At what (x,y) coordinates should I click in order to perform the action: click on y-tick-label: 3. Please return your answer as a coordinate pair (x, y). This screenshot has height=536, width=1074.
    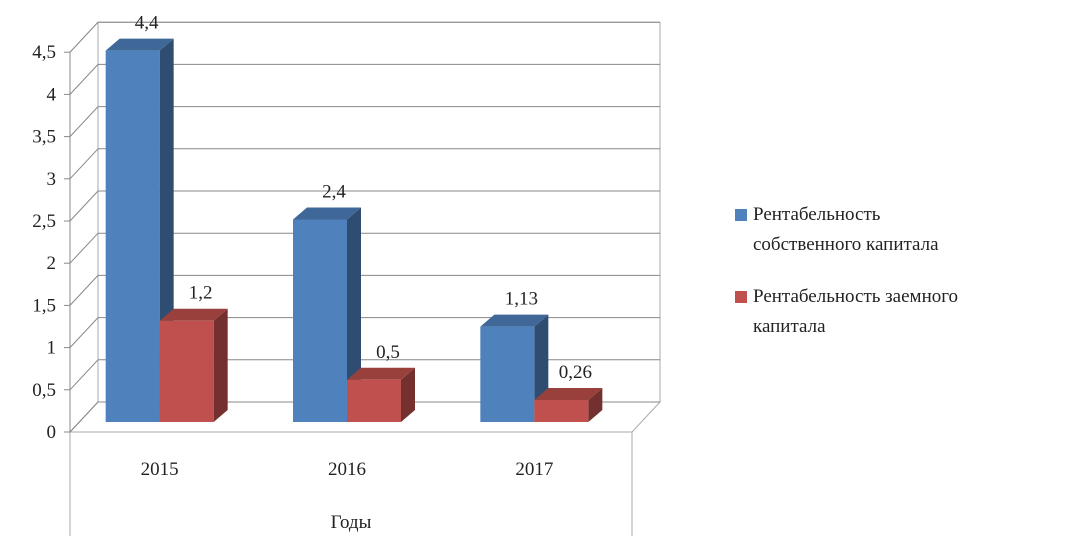
    Looking at the image, I should click on (52, 179).